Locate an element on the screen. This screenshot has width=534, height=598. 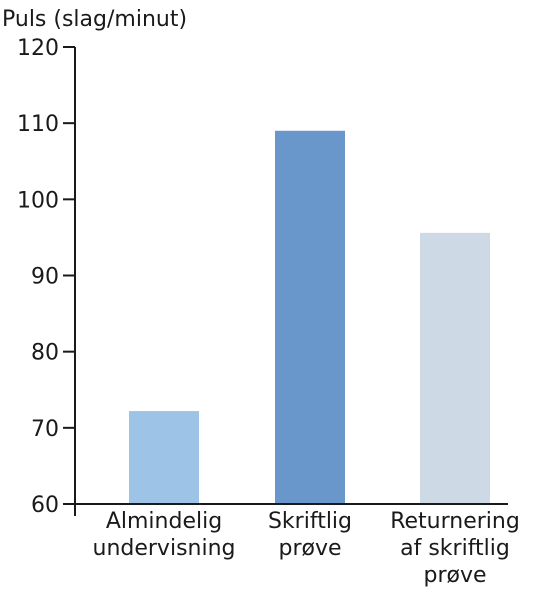
x-tick-label-line: undervisning is located at coordinates (164, 548).